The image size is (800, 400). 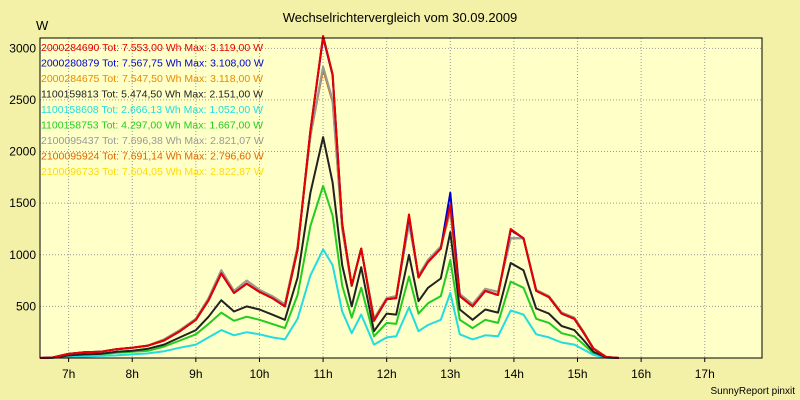 What do you see at coordinates (195, 374) in the screenshot?
I see `x-tick-label: 9h` at bounding box center [195, 374].